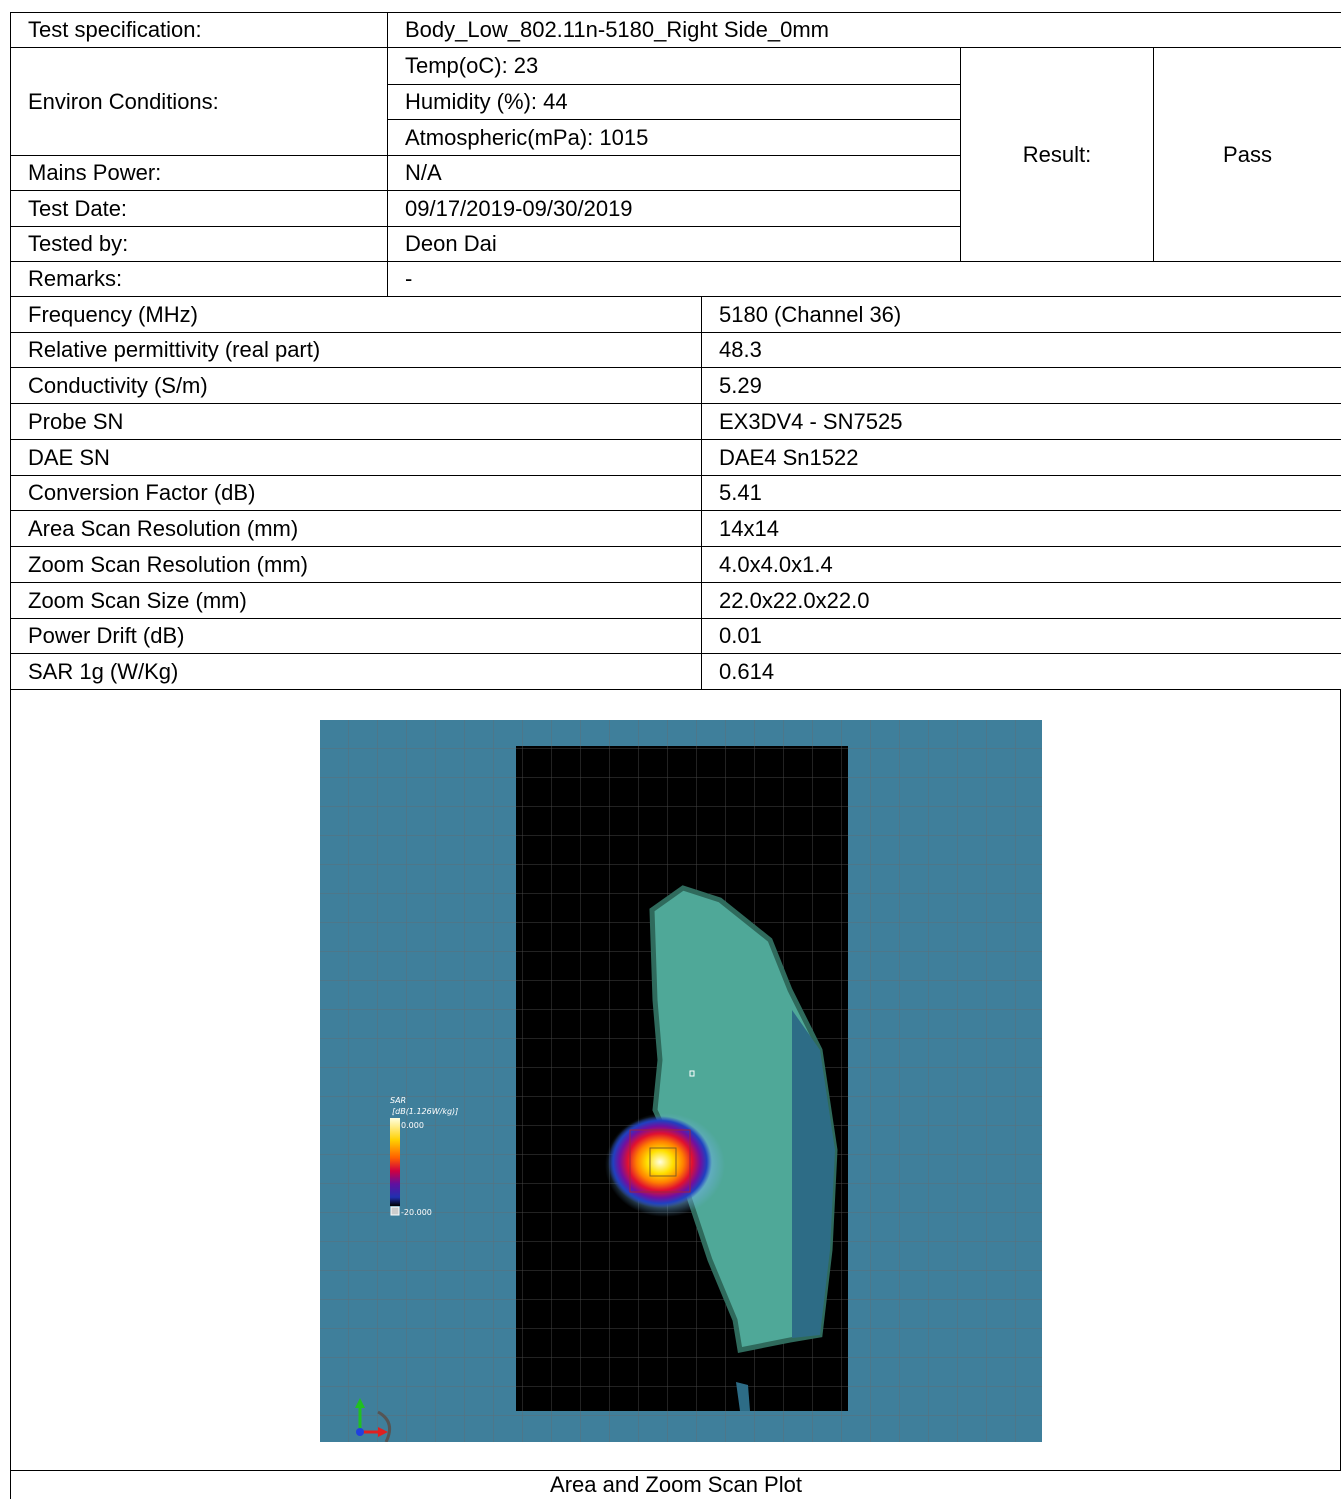 This screenshot has width=1341, height=1499. Describe the element at coordinates (199, 101) in the screenshot. I see `label-cell: Environ Conditions:` at that location.